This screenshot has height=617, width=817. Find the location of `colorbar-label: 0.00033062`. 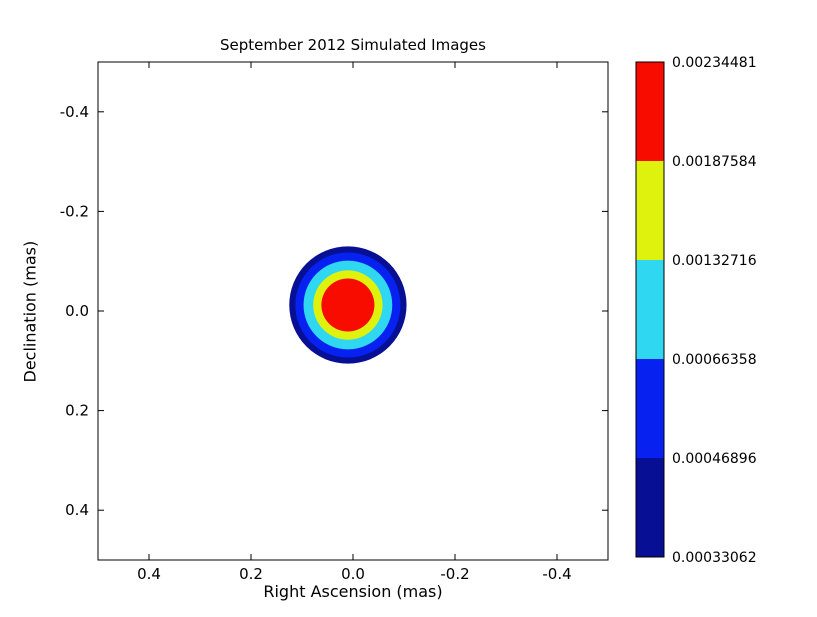

colorbar-label: 0.00033062 is located at coordinates (714, 558).